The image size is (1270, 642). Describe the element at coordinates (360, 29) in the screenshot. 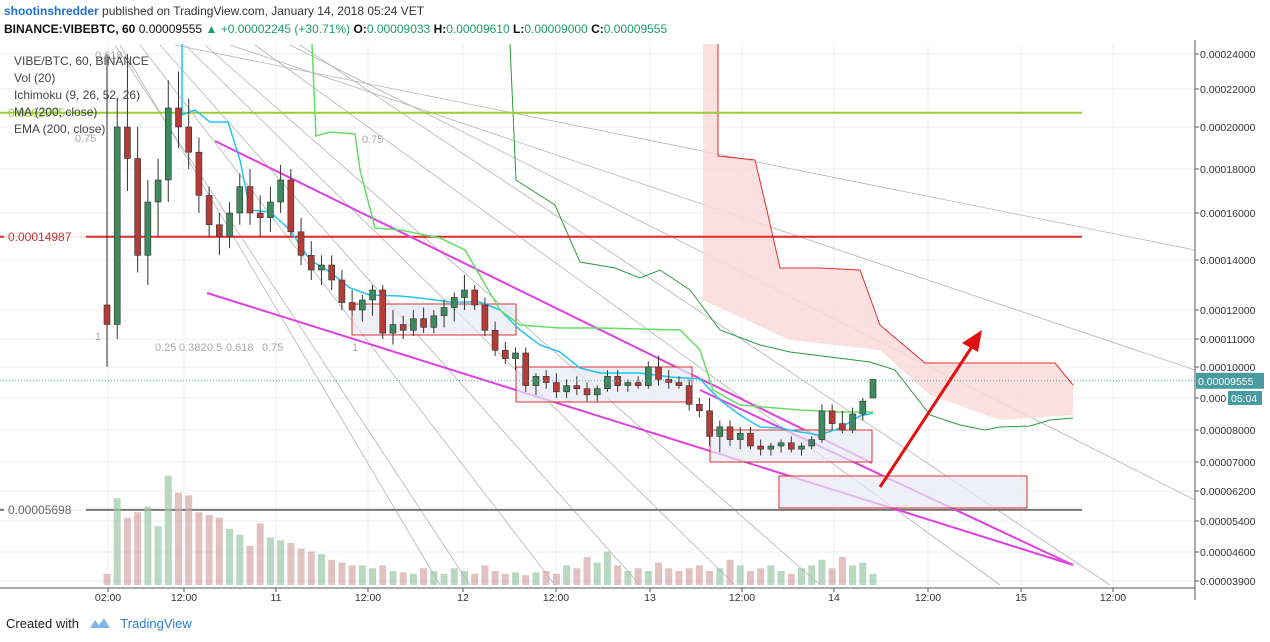

I see `open-label: O:` at that location.